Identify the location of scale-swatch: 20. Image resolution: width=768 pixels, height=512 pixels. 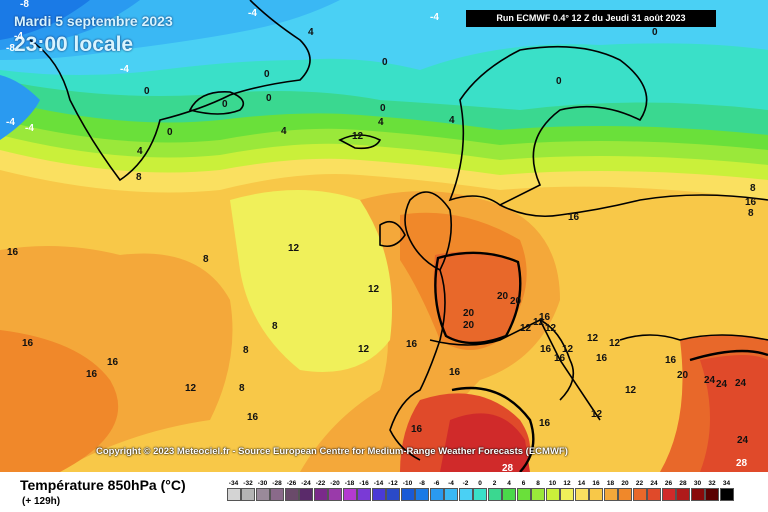
(625, 490).